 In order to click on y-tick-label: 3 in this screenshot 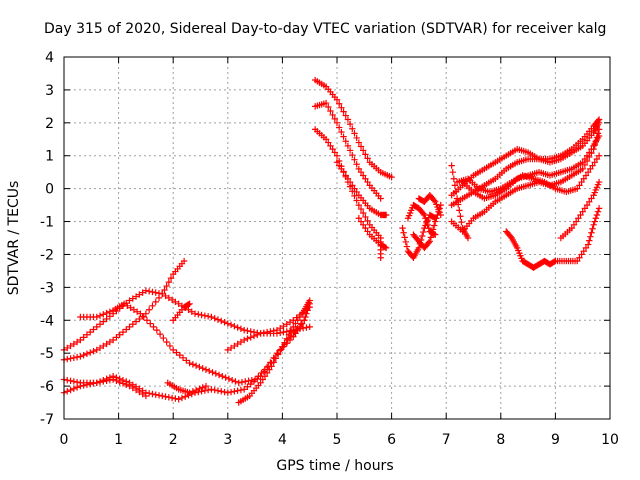, I will do `click(49, 91)`.